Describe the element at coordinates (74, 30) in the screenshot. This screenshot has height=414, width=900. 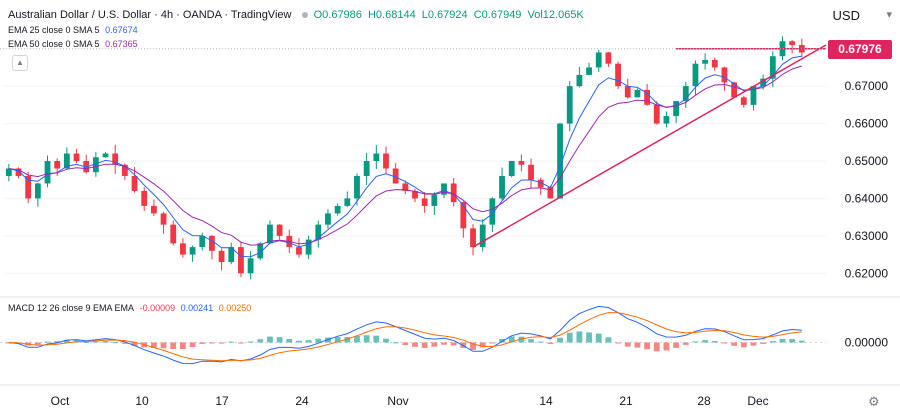
I see `ema25-legend: EMA 25 close 0 SMA 5 0.67674` at that location.